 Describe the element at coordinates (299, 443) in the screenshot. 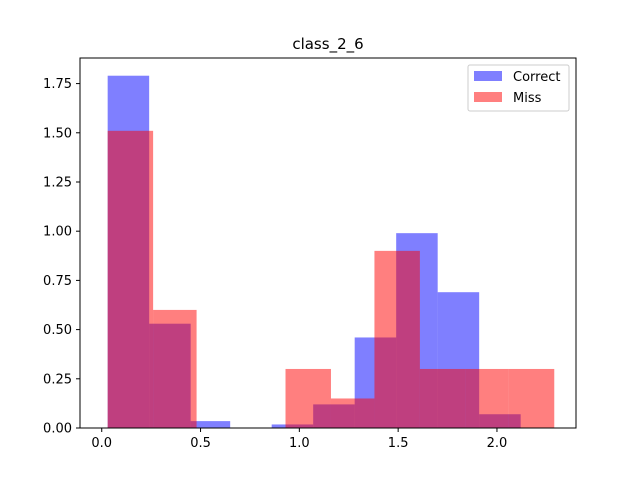

I see `x-tick-label: 1.0` at that location.